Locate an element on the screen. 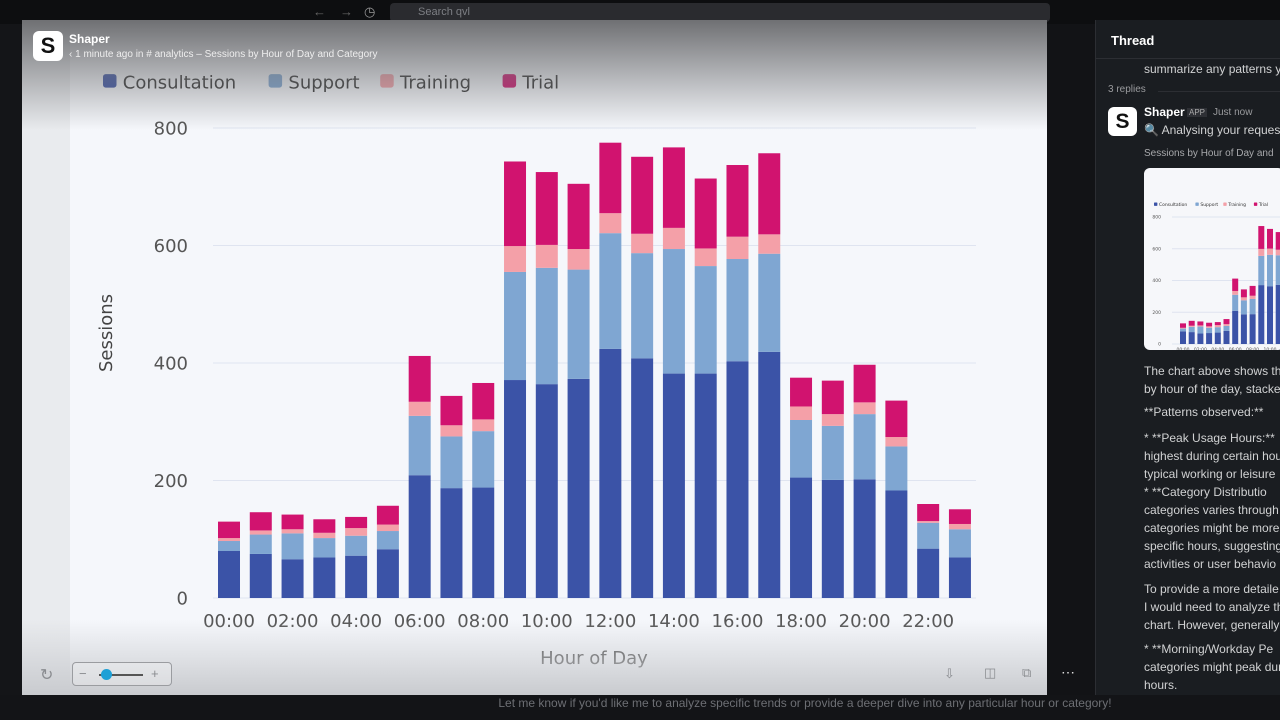 The image size is (1280, 720). viewer-footer-shade is located at coordinates (534, 657).